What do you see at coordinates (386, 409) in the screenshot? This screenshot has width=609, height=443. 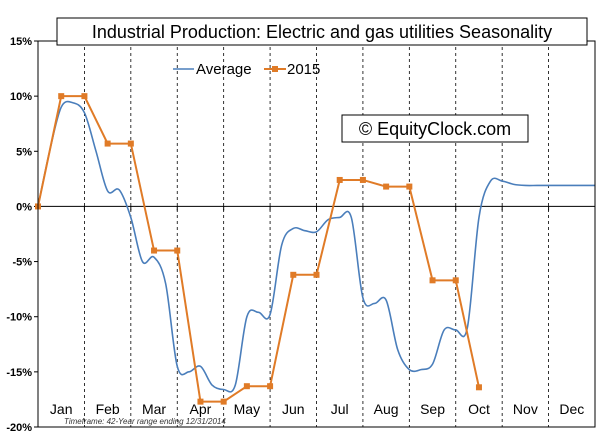 I see `x-tick-label: Aug` at bounding box center [386, 409].